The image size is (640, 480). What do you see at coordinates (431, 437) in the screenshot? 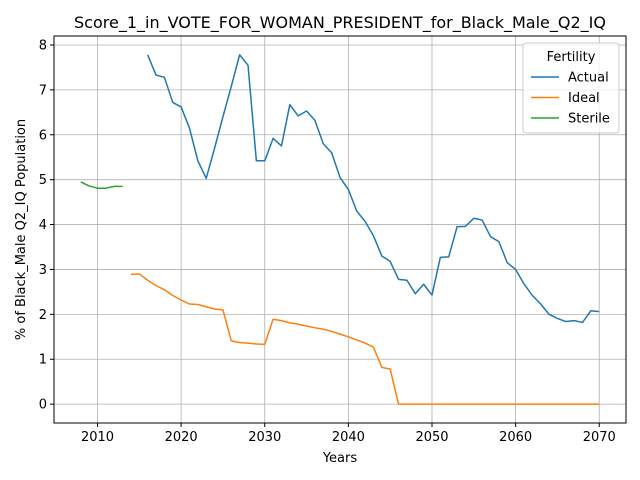
I see `x-tick-label: 2050` at bounding box center [431, 437].